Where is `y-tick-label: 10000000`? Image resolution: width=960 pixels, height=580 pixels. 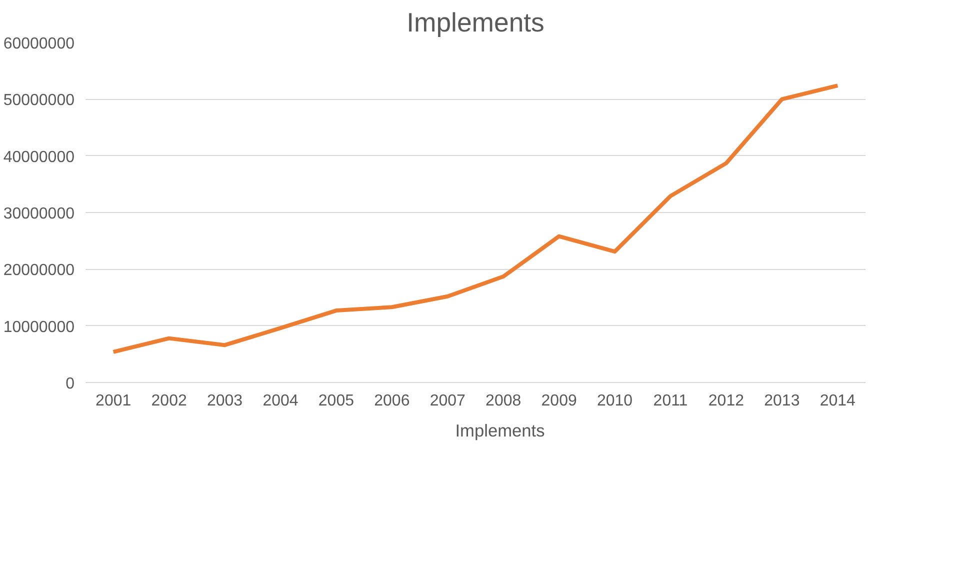 y-tick-label: 10000000 is located at coordinates (39, 327).